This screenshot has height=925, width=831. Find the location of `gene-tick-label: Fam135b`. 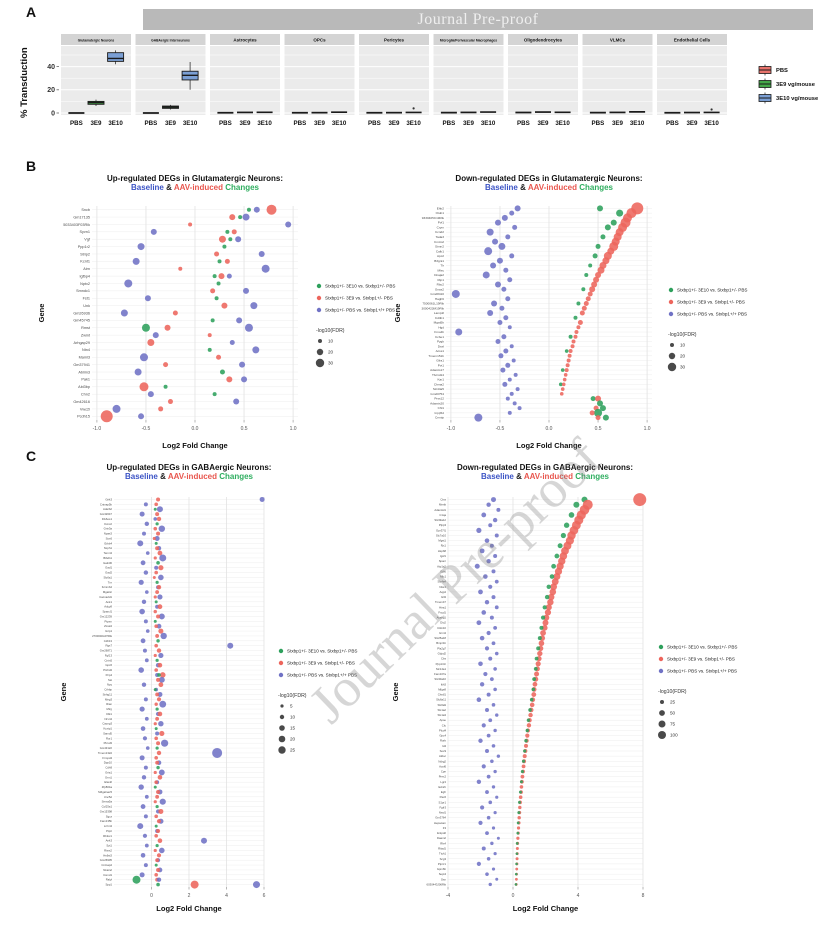

gene-tick-label: Fam135b is located at coordinates (106, 821).